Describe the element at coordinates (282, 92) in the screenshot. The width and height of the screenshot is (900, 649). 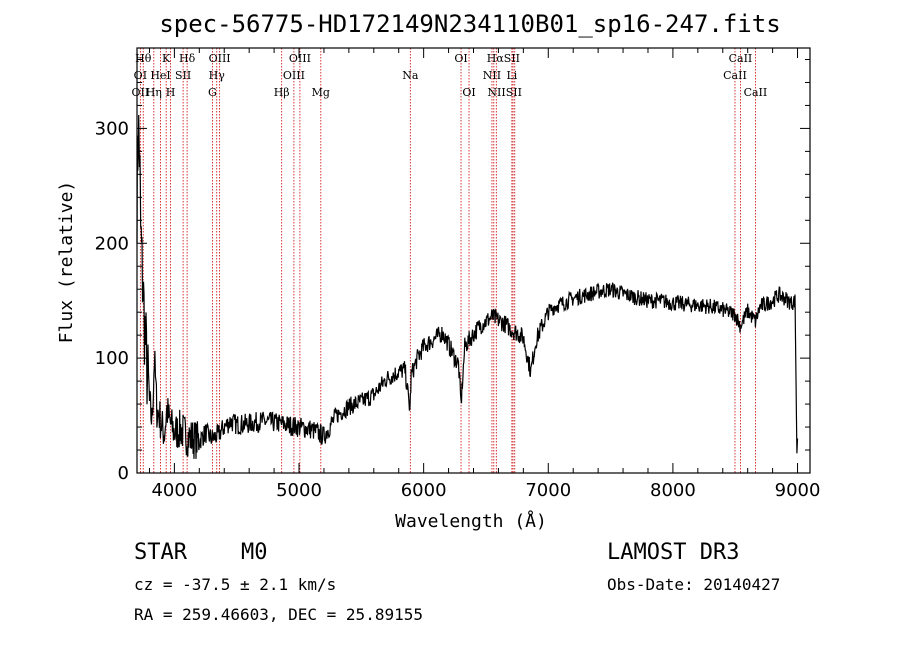
I see `emission-line-label: Hβ` at that location.